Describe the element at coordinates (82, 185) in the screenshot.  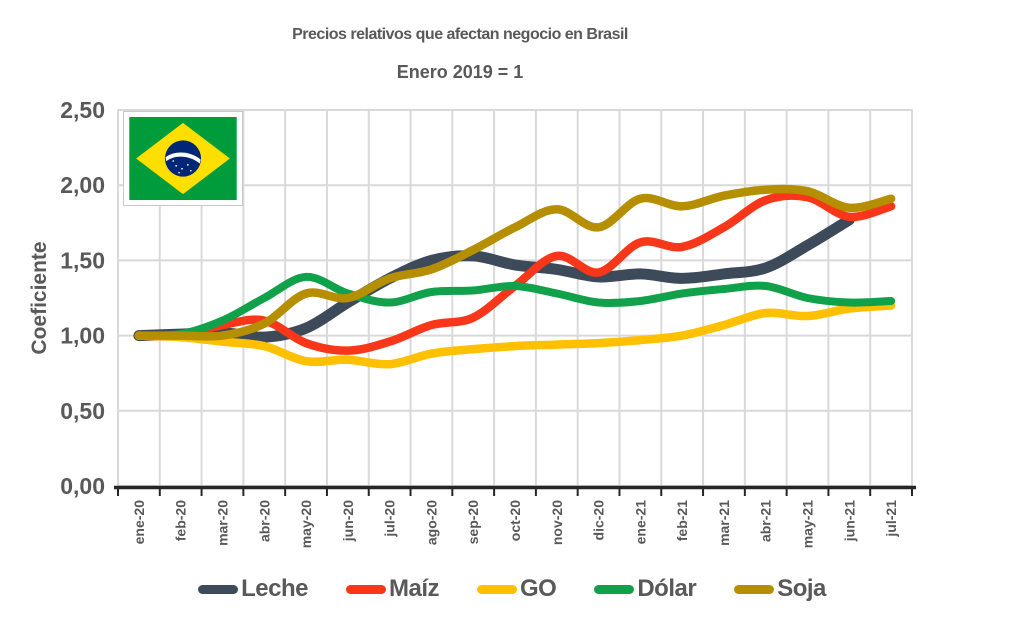
I see `svg-text: 2,00` at that location.